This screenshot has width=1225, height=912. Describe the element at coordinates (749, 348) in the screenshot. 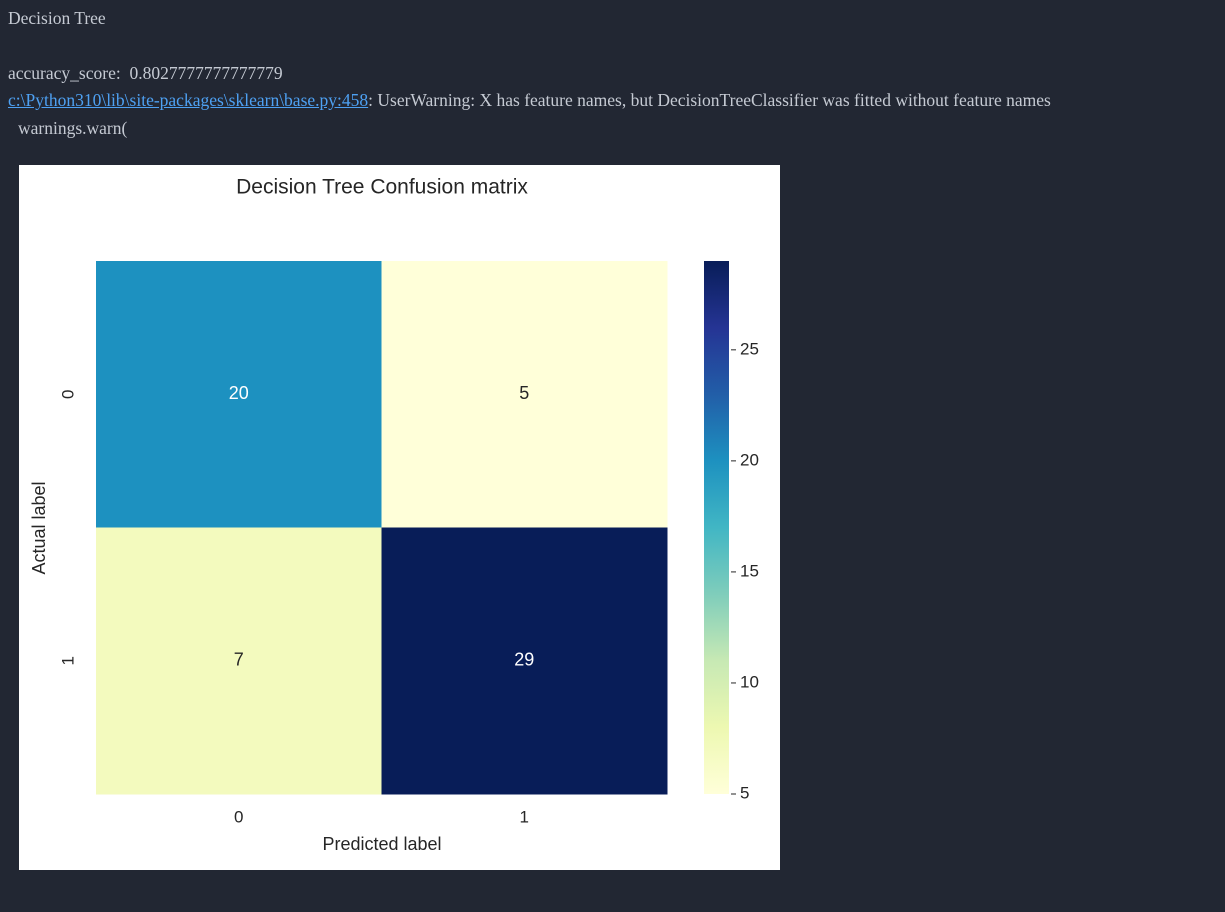

I see `colorbar-tick-label: 25` at that location.